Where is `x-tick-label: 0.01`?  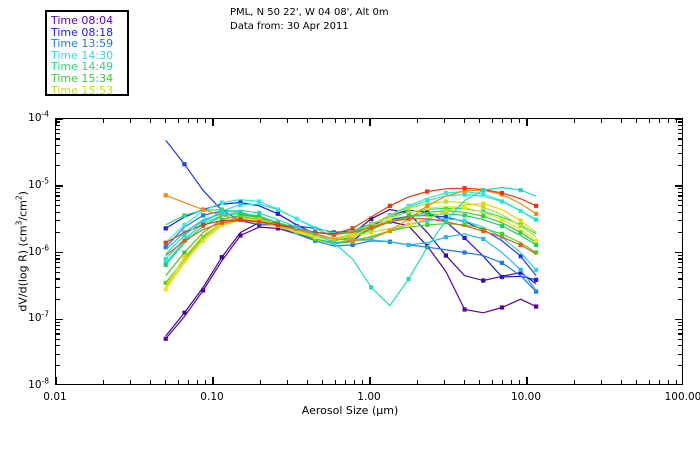 x-tick-label: 0.01 is located at coordinates (55, 397).